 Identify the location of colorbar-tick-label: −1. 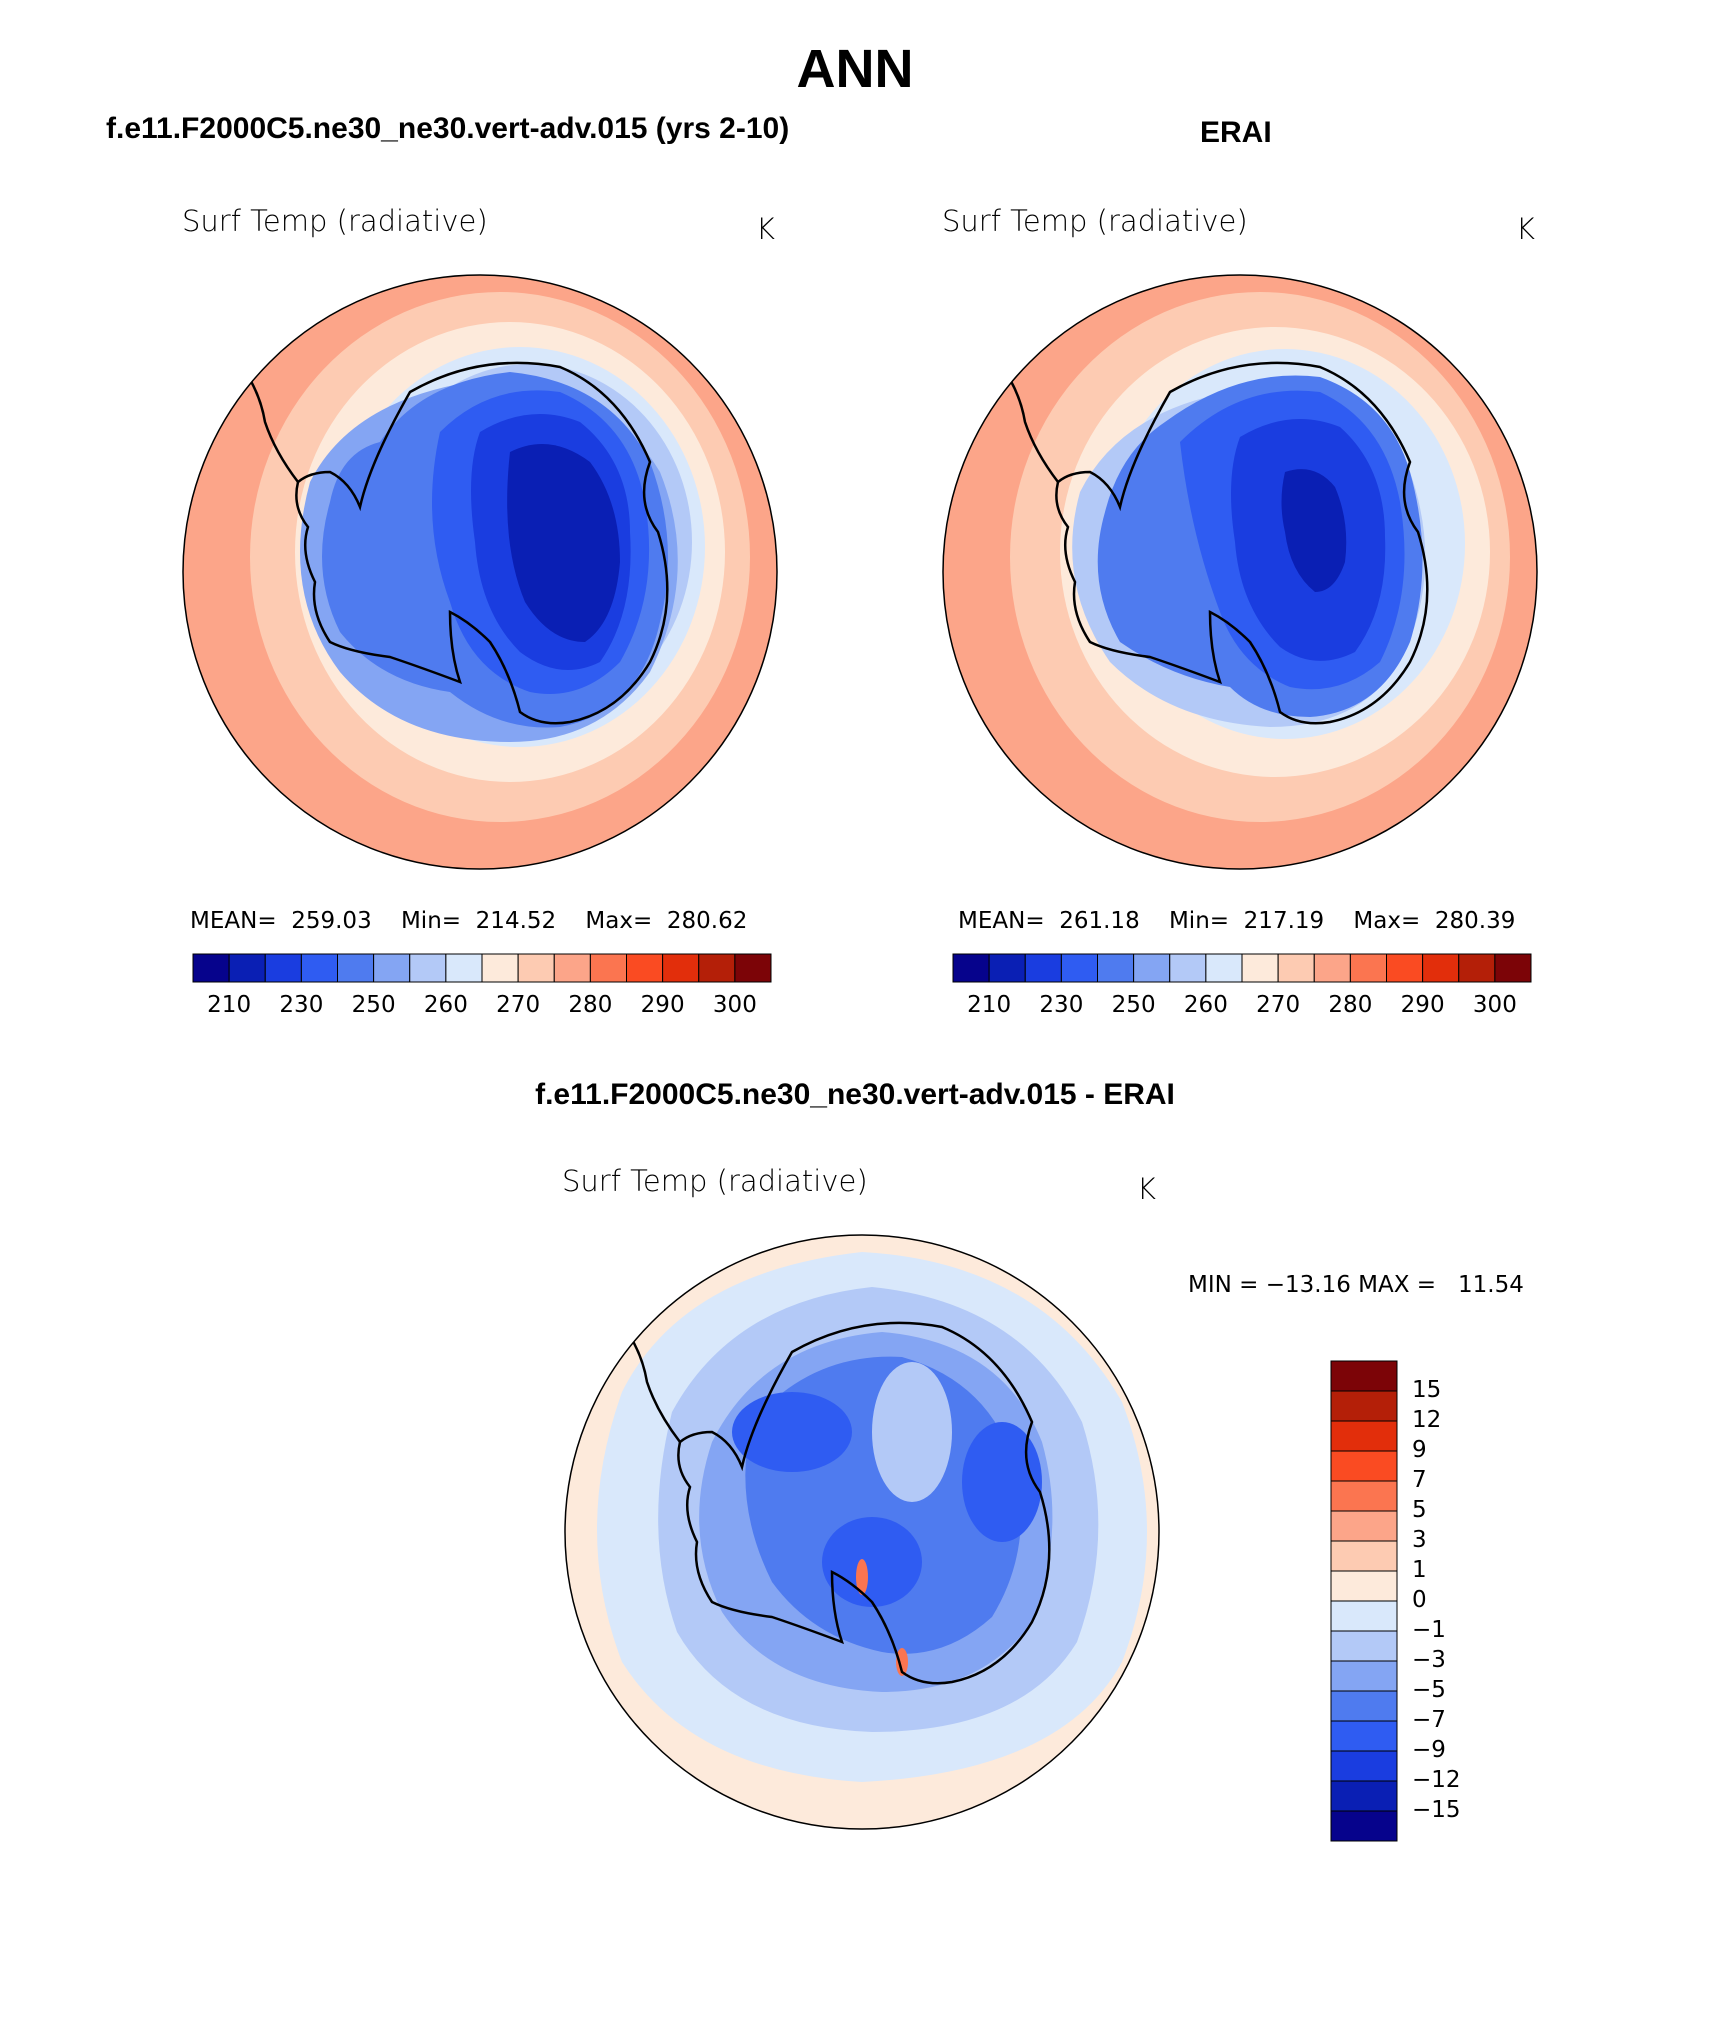
(1429, 1630).